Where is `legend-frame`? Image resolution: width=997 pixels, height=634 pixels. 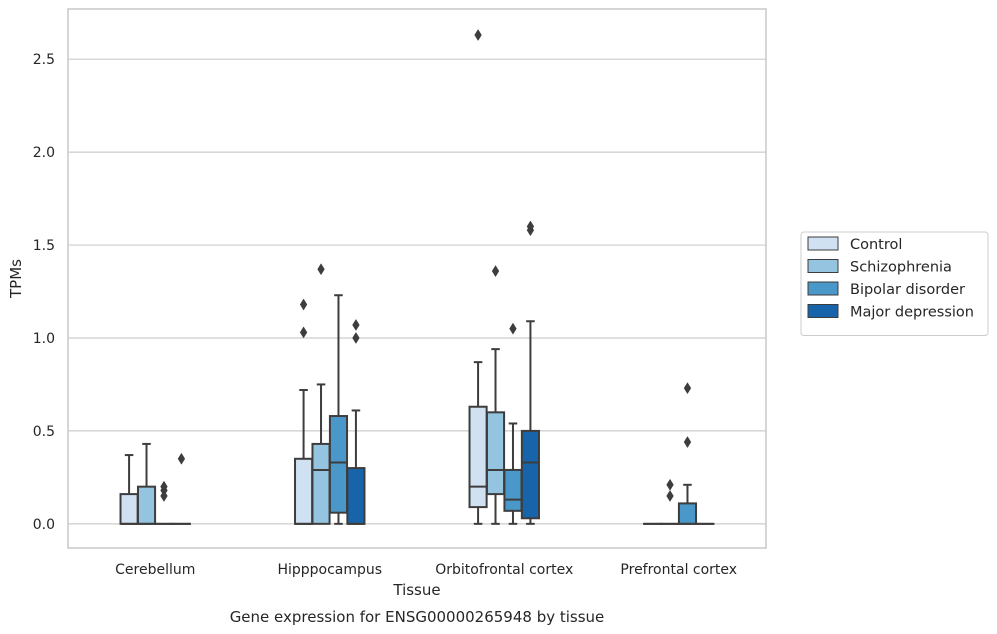 legend-frame is located at coordinates (894, 283).